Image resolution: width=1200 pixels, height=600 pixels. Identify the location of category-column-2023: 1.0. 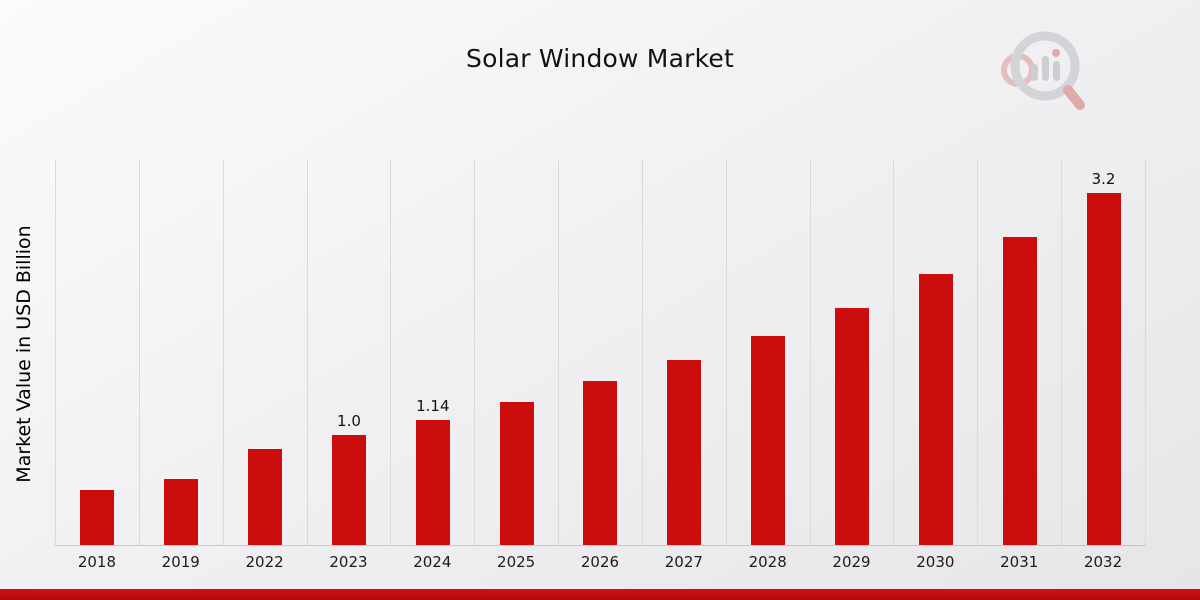
(350, 352).